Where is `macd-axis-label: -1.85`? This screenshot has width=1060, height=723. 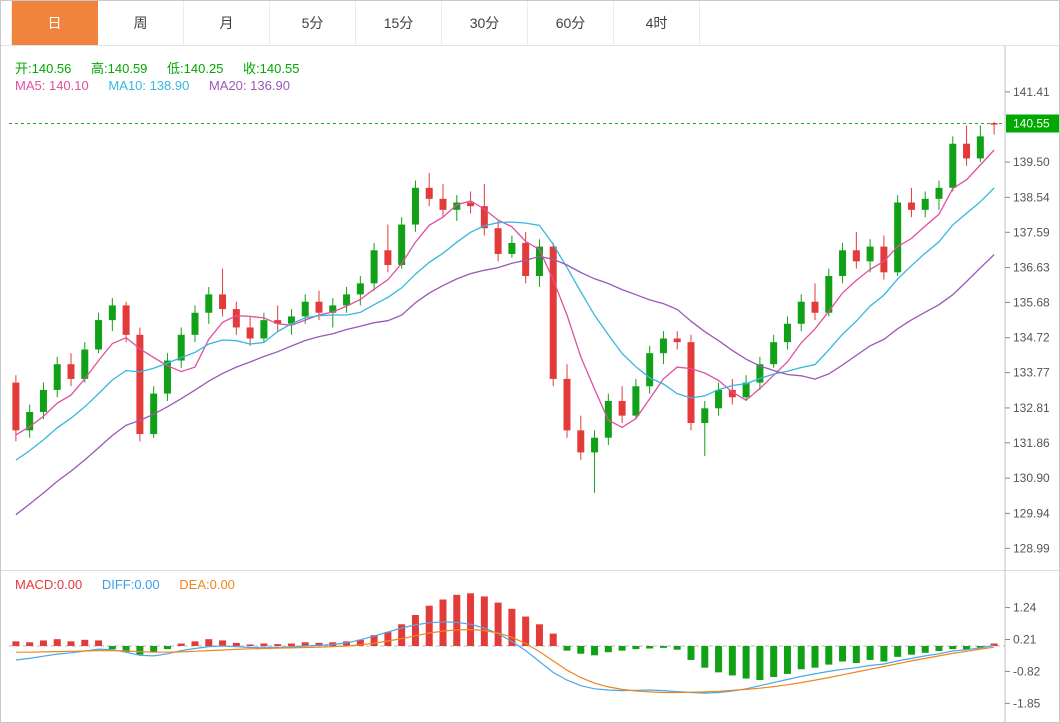
macd-axis-label: -1.85 is located at coordinates (1027, 703).